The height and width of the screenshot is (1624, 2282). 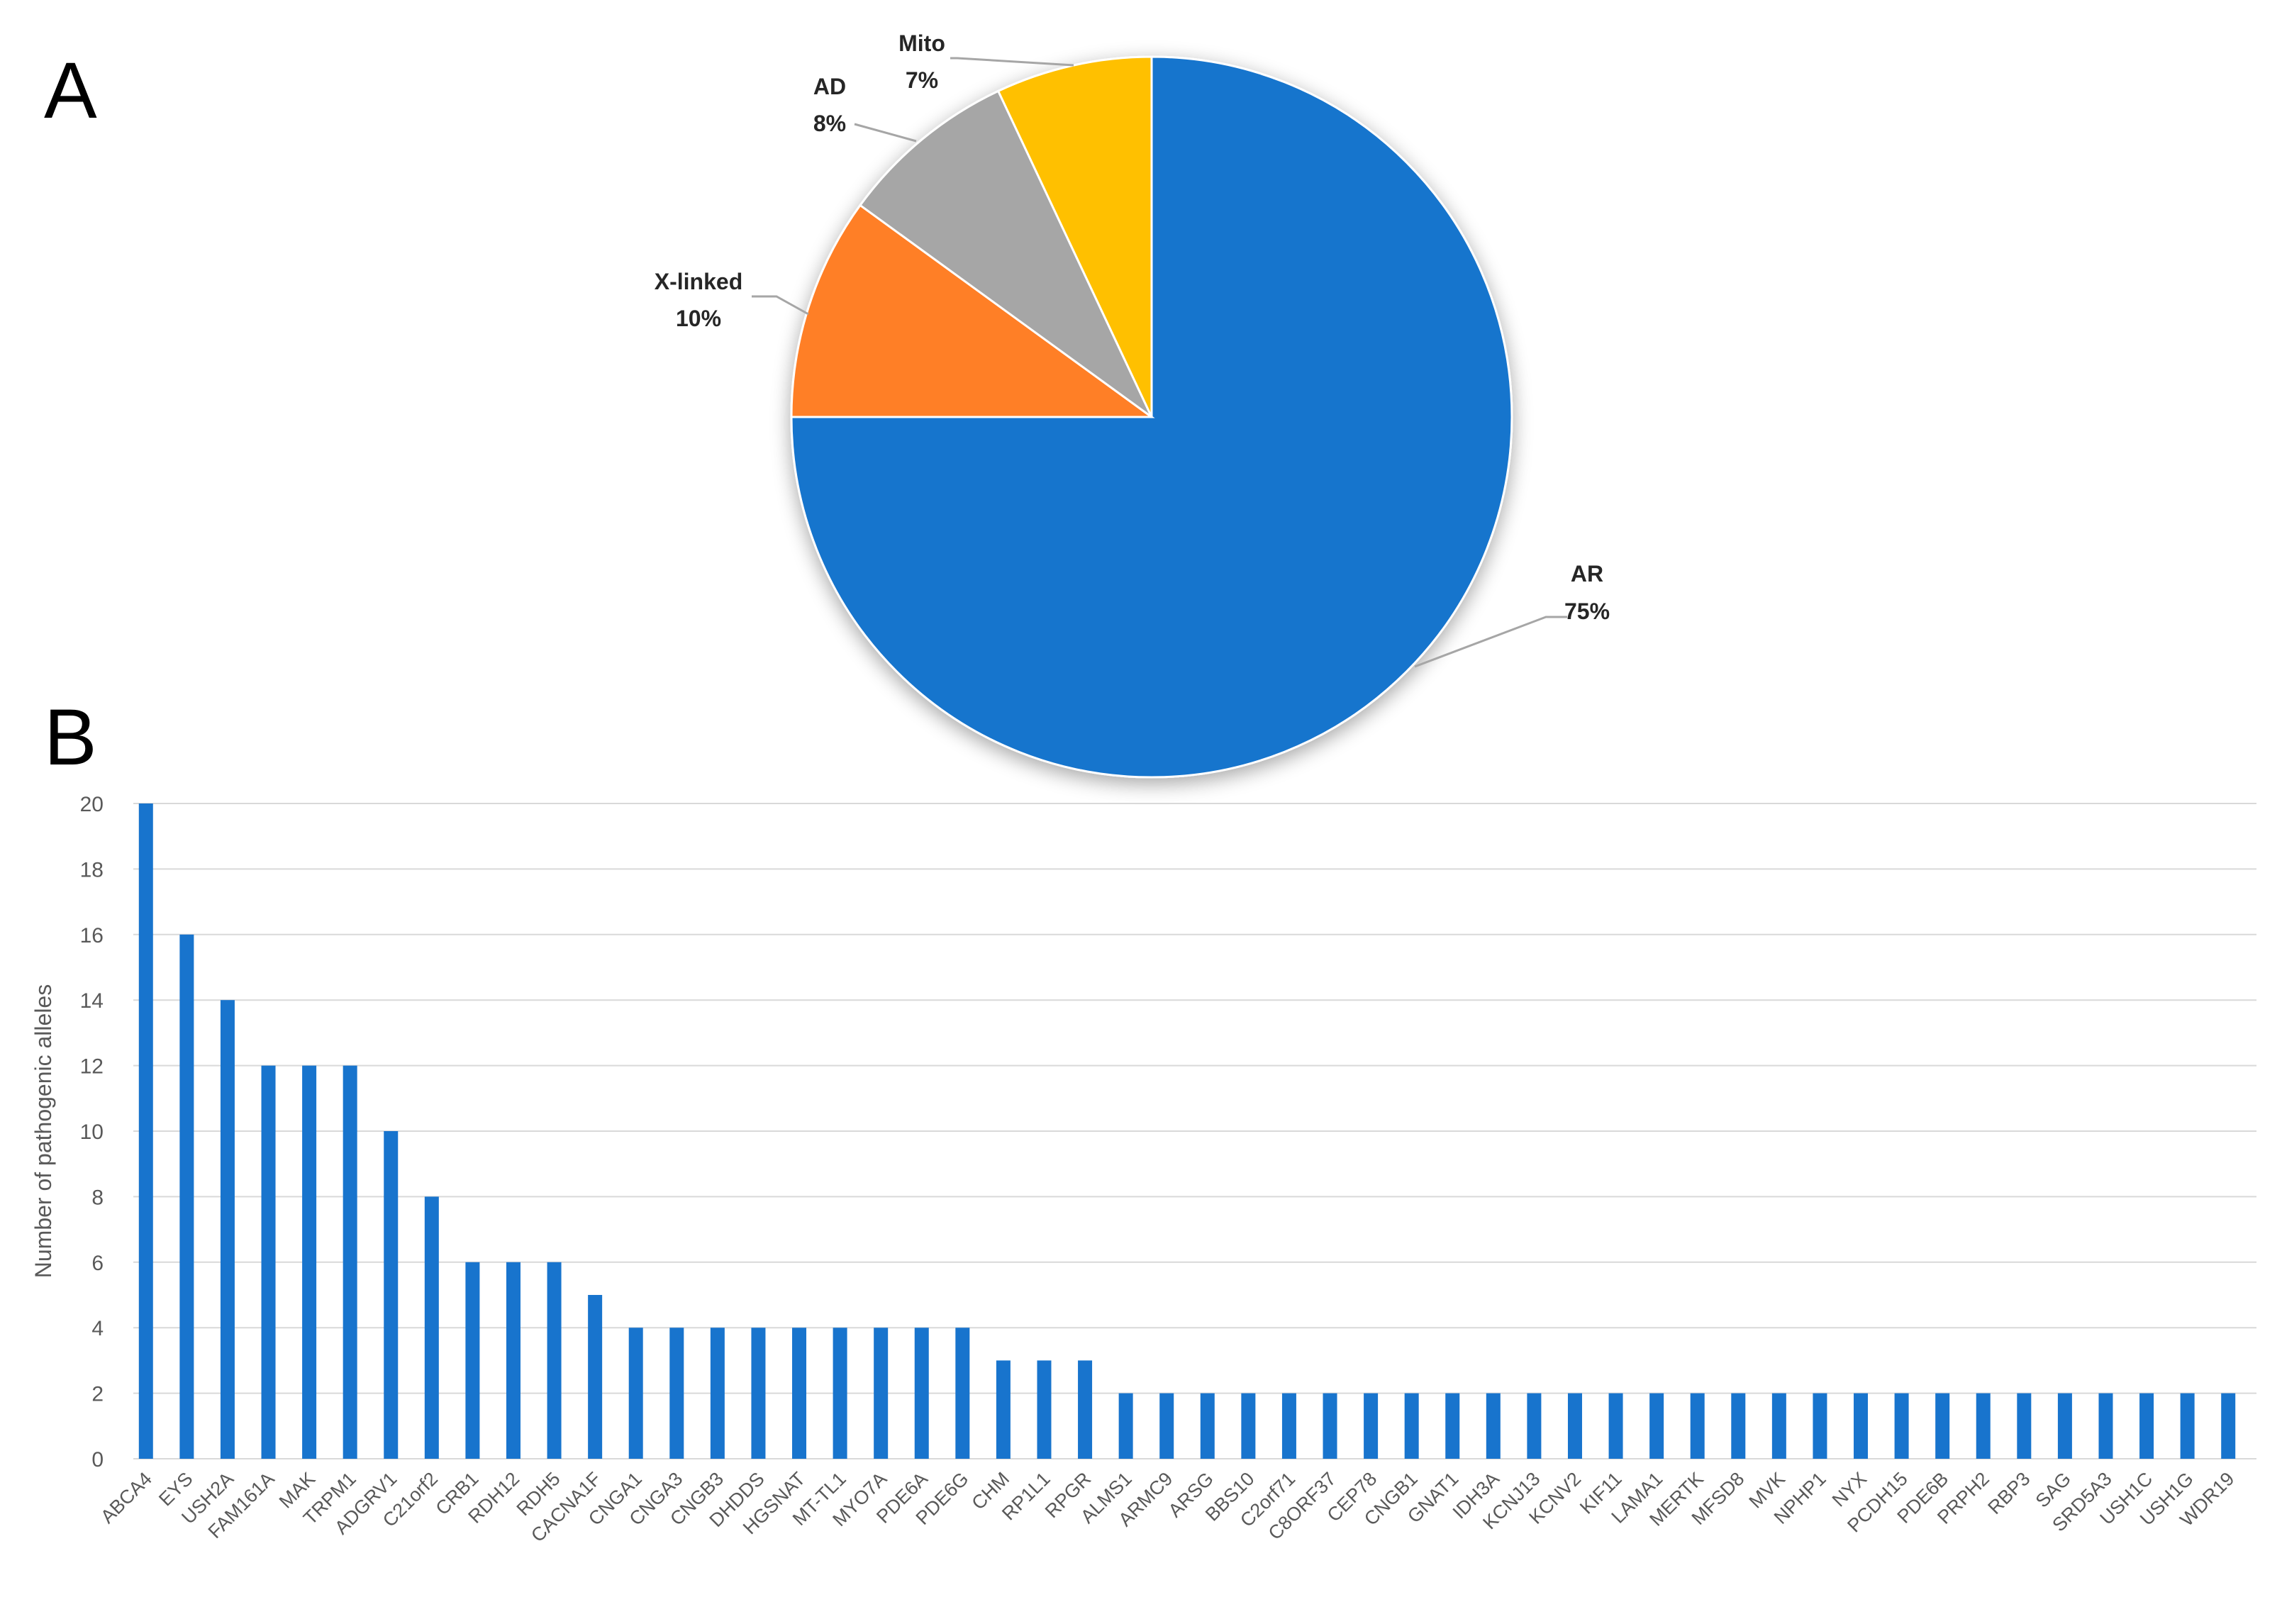 I want to click on y-axis-title: Number of pathogenic alleles, so click(x=43, y=1131).